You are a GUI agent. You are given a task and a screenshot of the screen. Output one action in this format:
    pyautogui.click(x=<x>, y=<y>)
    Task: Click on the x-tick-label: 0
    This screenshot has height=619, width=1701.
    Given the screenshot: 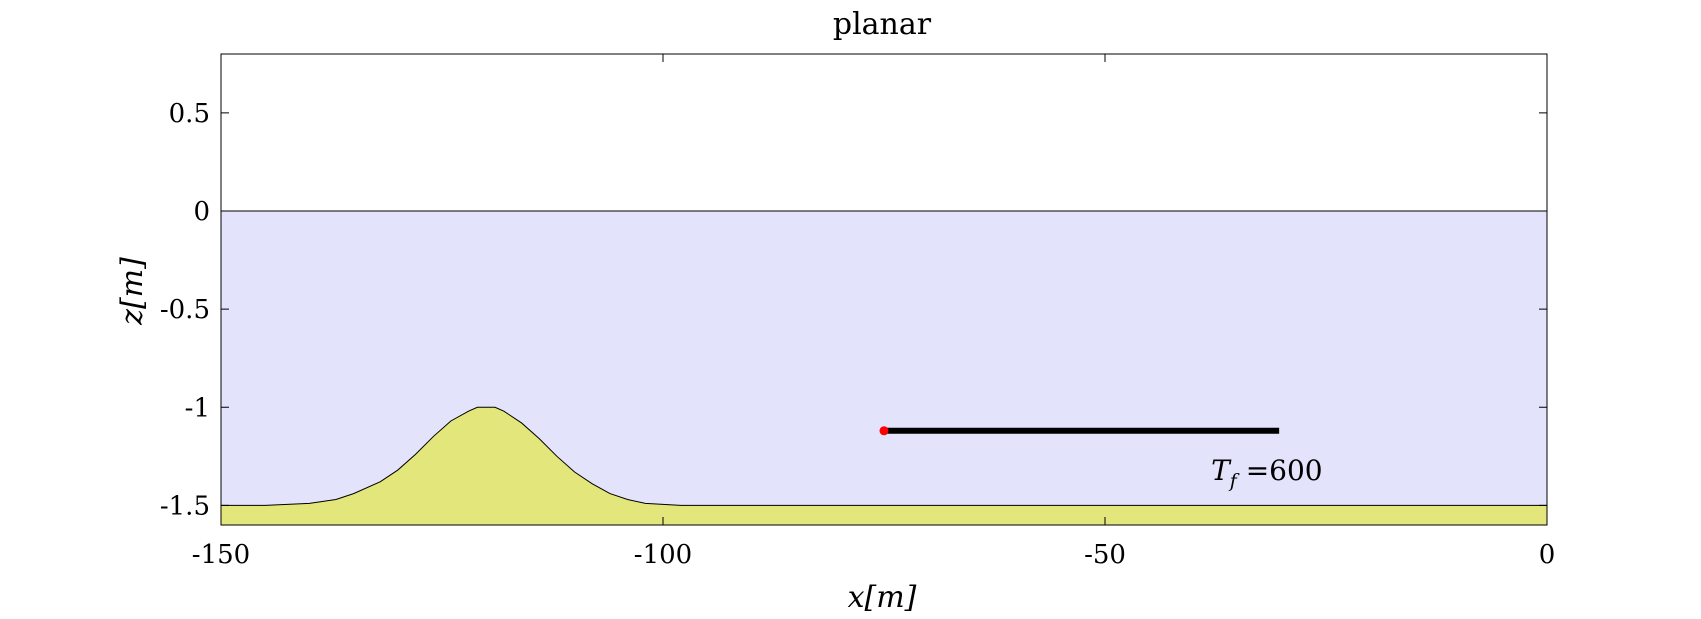 What is the action you would take?
    pyautogui.click(x=1547, y=555)
    